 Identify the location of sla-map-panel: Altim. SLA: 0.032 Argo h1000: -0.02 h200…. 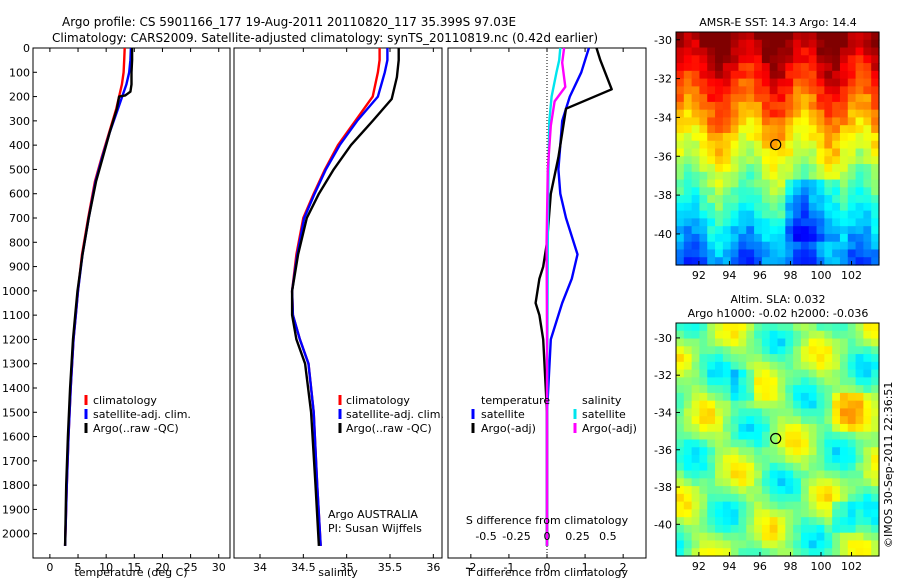
(767, 433).